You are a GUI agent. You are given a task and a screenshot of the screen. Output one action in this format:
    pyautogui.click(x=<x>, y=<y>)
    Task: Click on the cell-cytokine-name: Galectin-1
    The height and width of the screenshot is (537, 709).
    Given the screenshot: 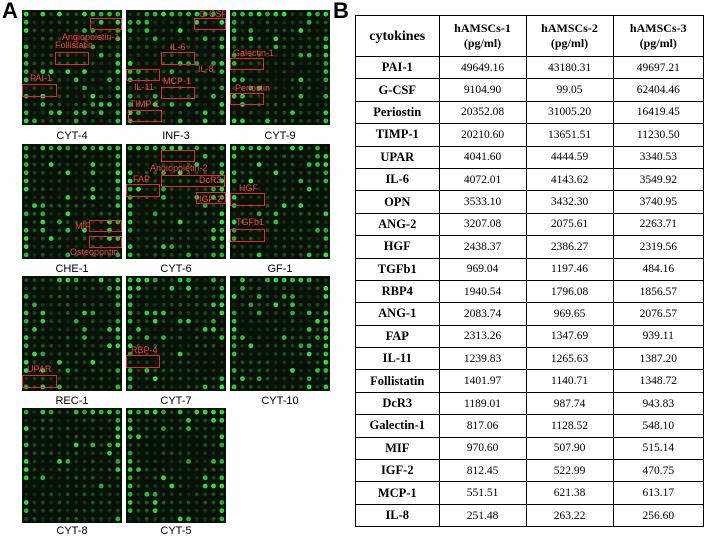 What is the action you would take?
    pyautogui.click(x=397, y=426)
    